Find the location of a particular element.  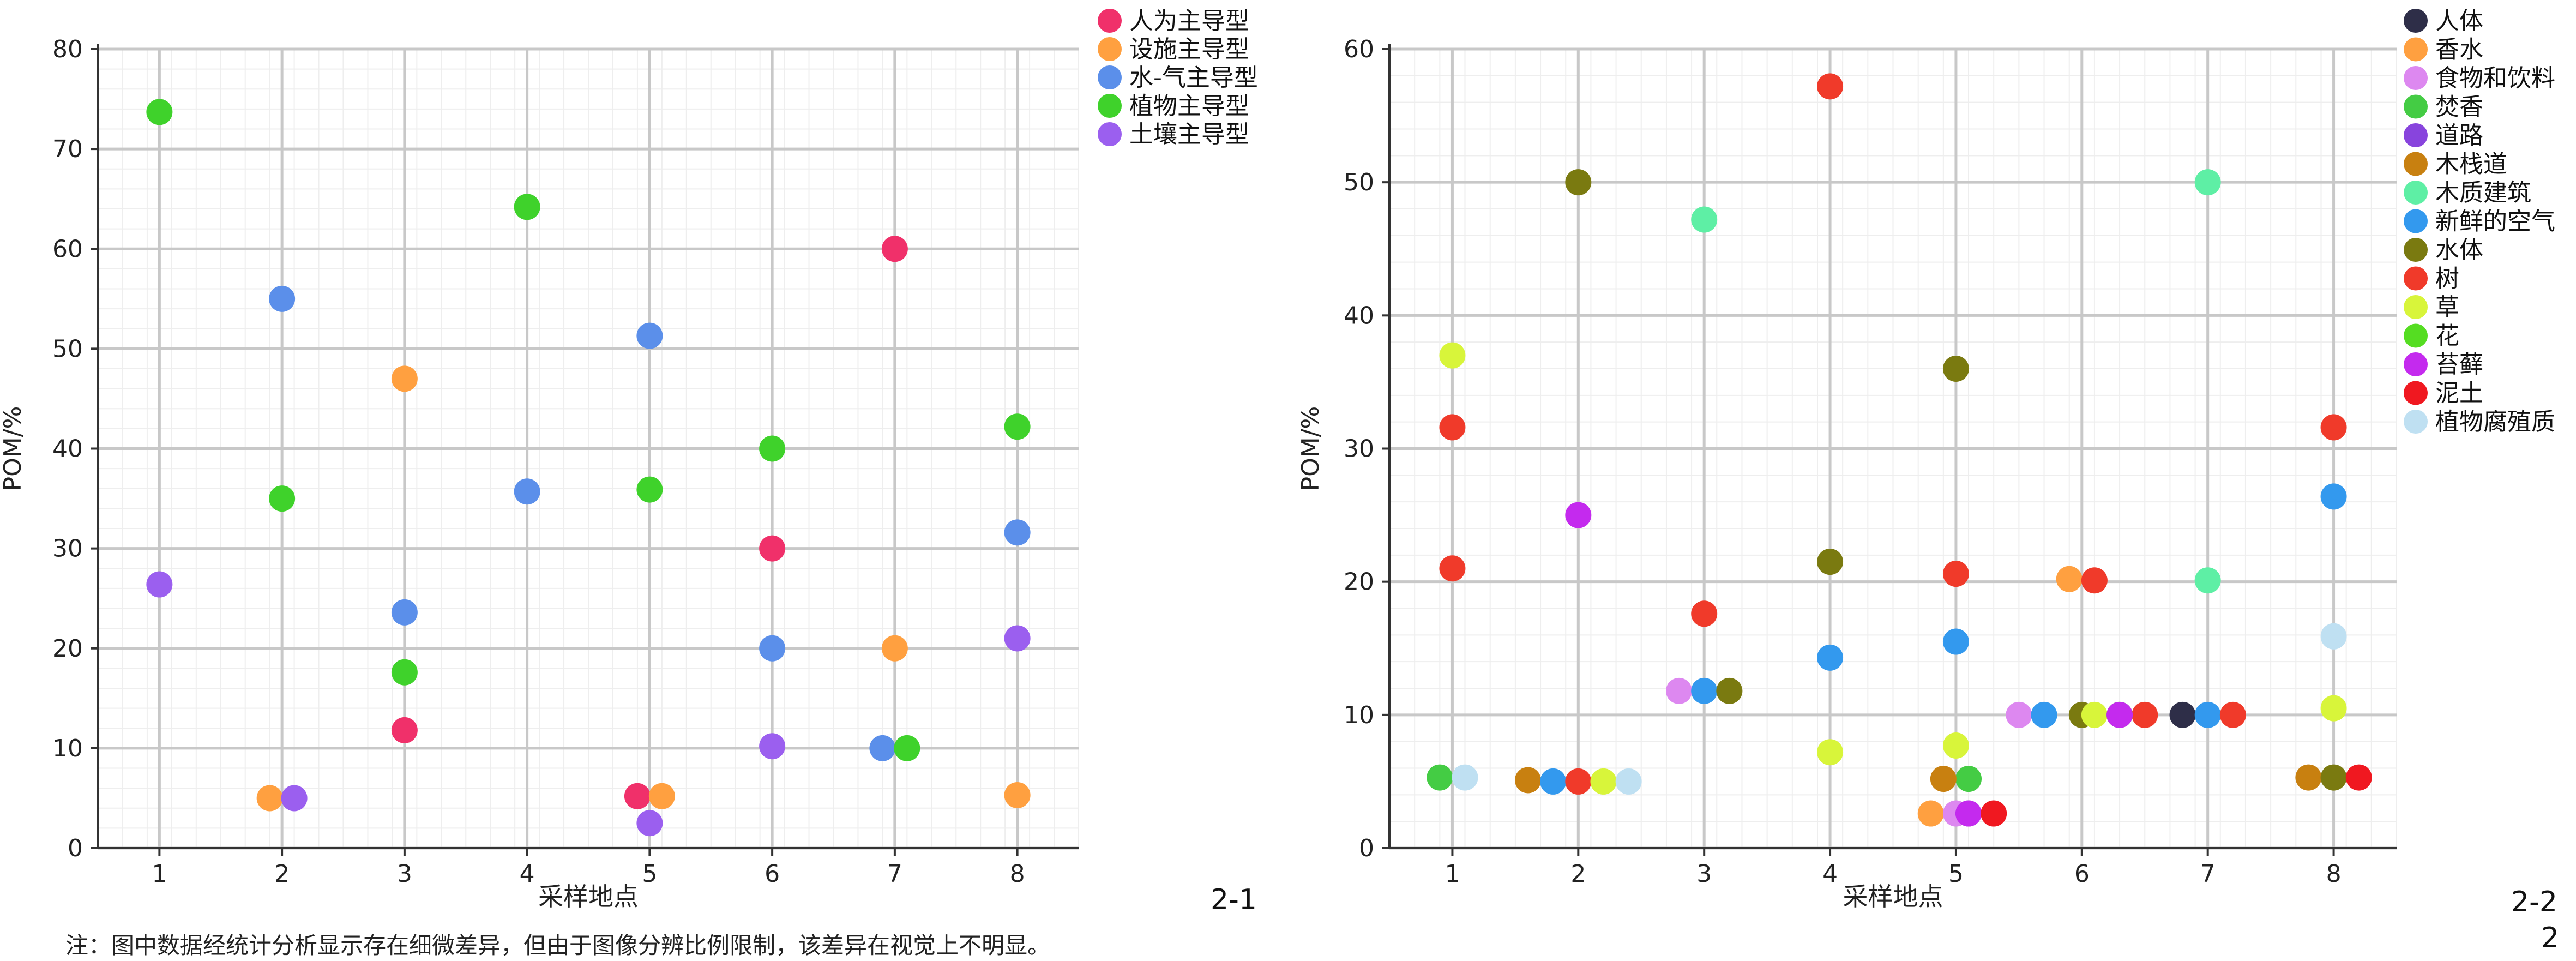

legend-label: 木质建筑 is located at coordinates (2483, 193).